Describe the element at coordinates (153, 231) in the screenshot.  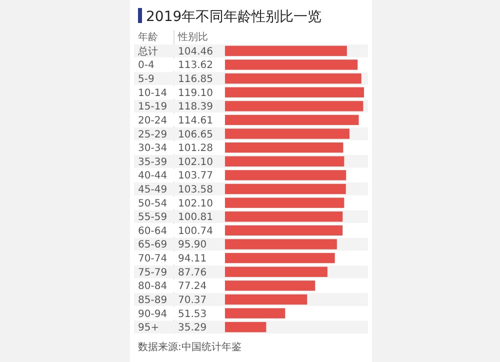
I see `y-tick-label: 60-64` at that location.